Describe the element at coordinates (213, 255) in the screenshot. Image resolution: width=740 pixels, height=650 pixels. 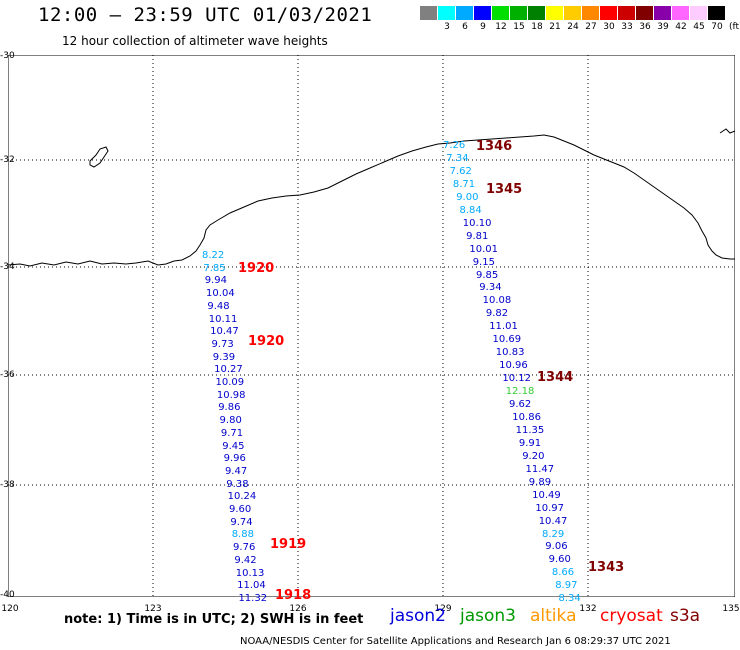
I see `wave-height-value: 8.22` at that location.